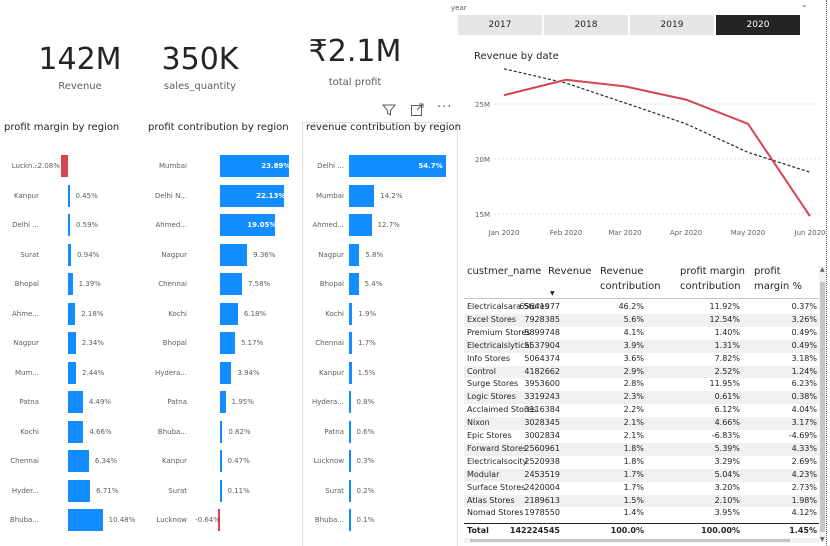 The image size is (830, 546). Describe the element at coordinates (641, 475) in the screenshot. I see `table-row: Modular 2453519 1.7% 5.04% 4.23%` at that location.